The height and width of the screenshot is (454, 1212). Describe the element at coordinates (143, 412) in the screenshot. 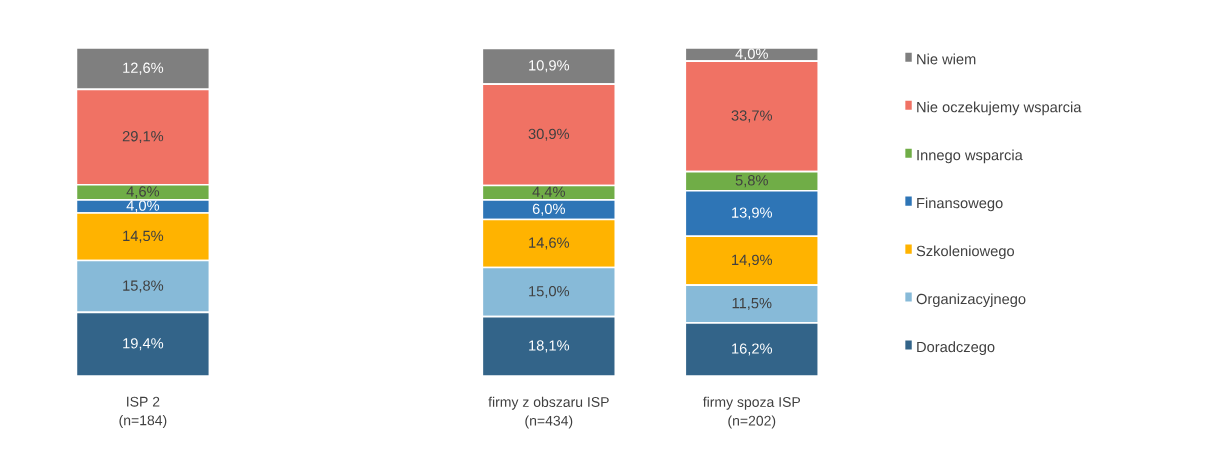

I see `x-tick-label: ISP 2 (n=184)` at that location.